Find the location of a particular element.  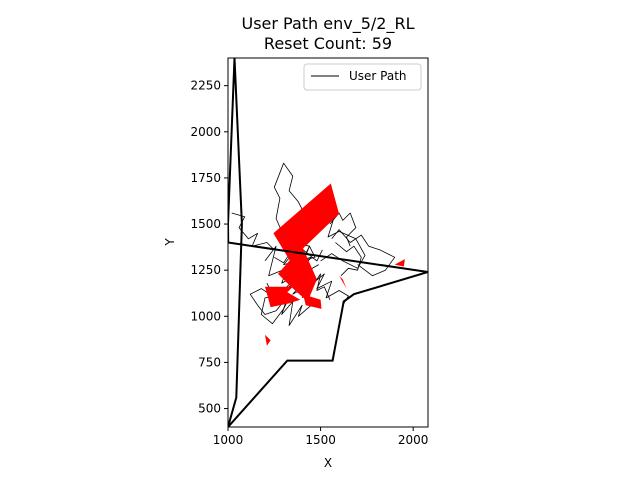

x-axis-label: X is located at coordinates (328, 463).